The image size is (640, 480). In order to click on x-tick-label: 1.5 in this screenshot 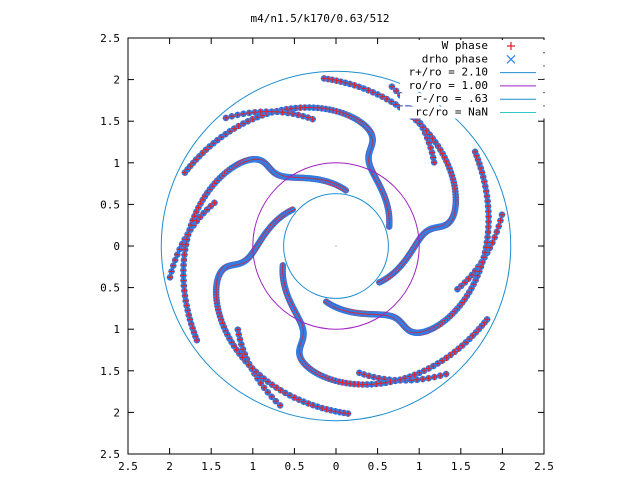, I will do `click(461, 466)`.